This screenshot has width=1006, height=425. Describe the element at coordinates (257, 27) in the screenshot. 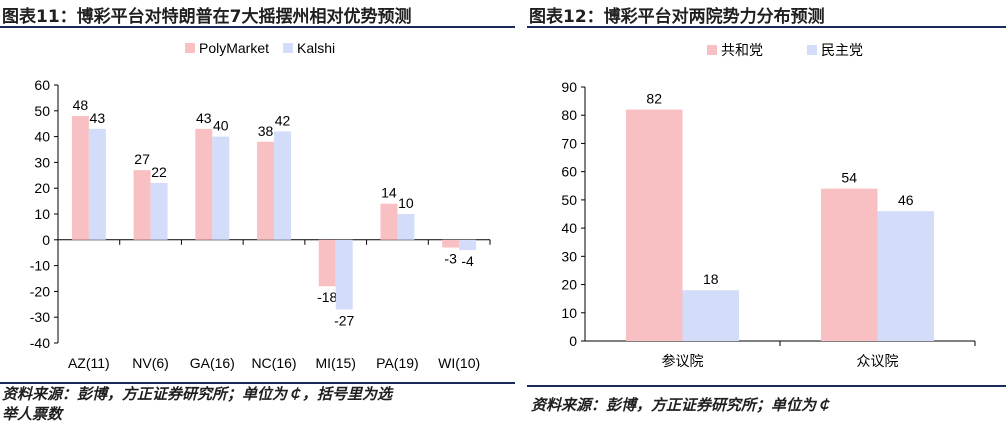

I see `left-title-rule` at that location.